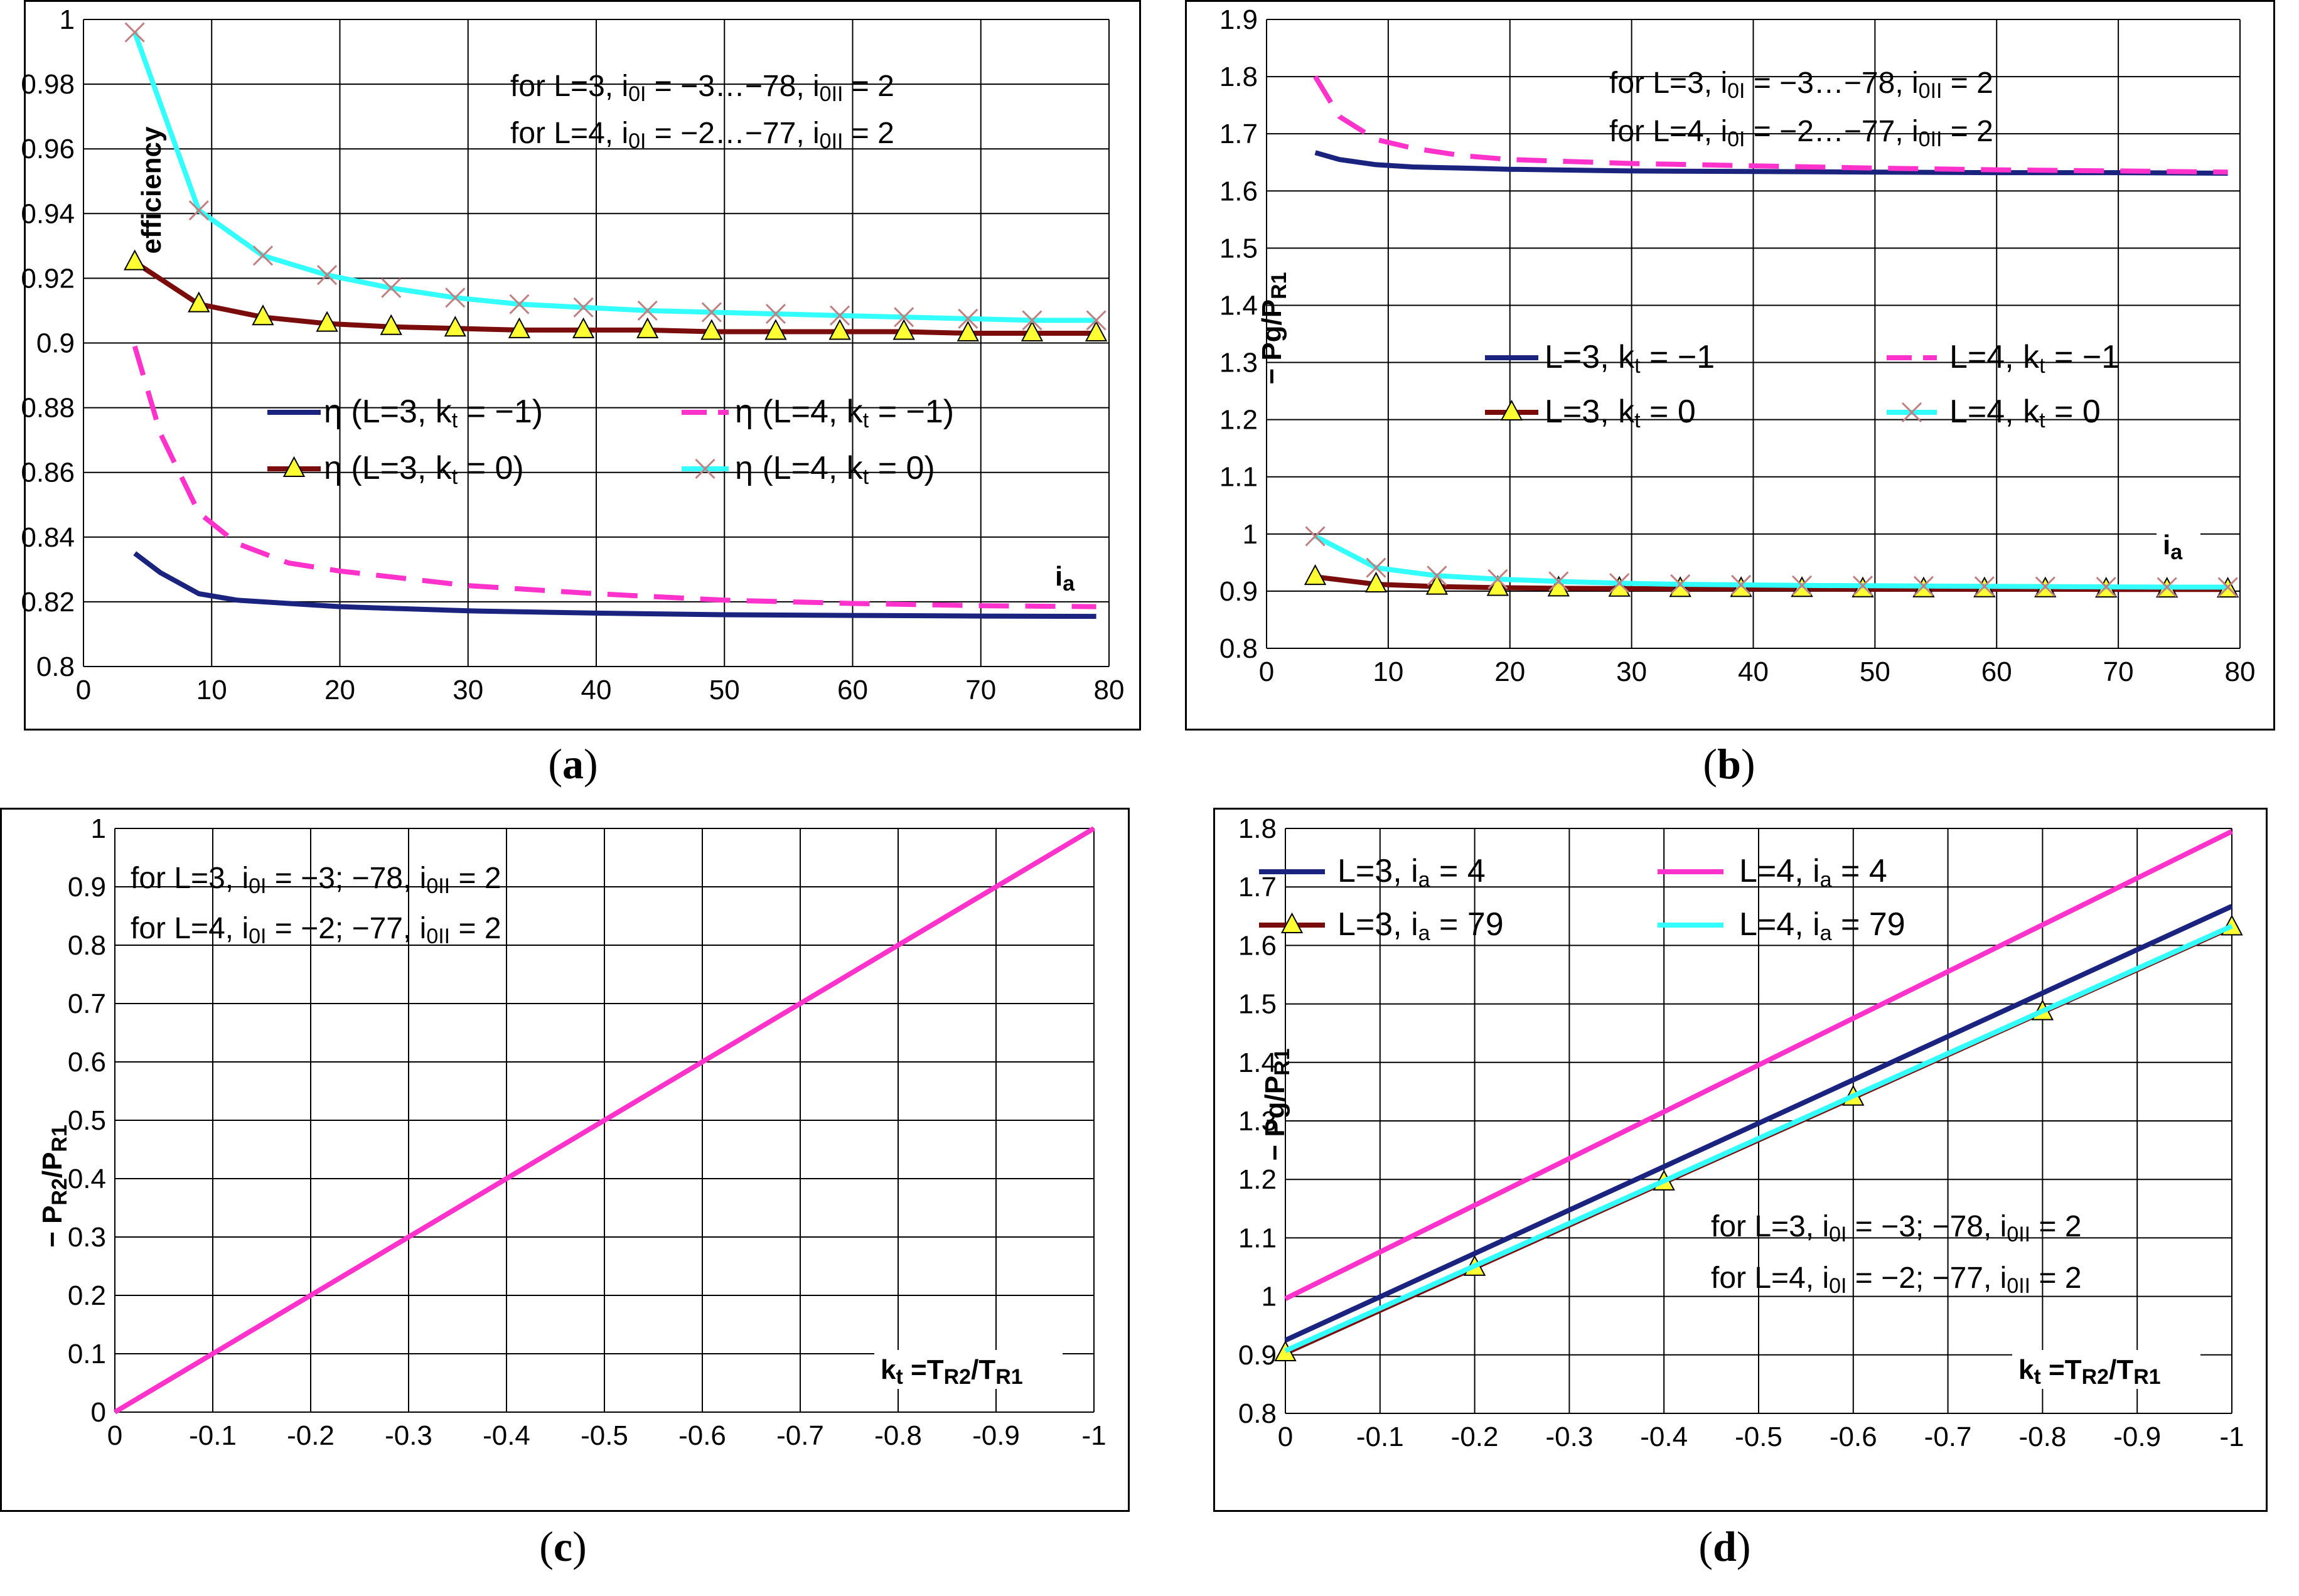 The width and height of the screenshot is (2299, 1596). Describe the element at coordinates (87, 887) in the screenshot. I see `chart-c-ytick: 0.9` at that location.